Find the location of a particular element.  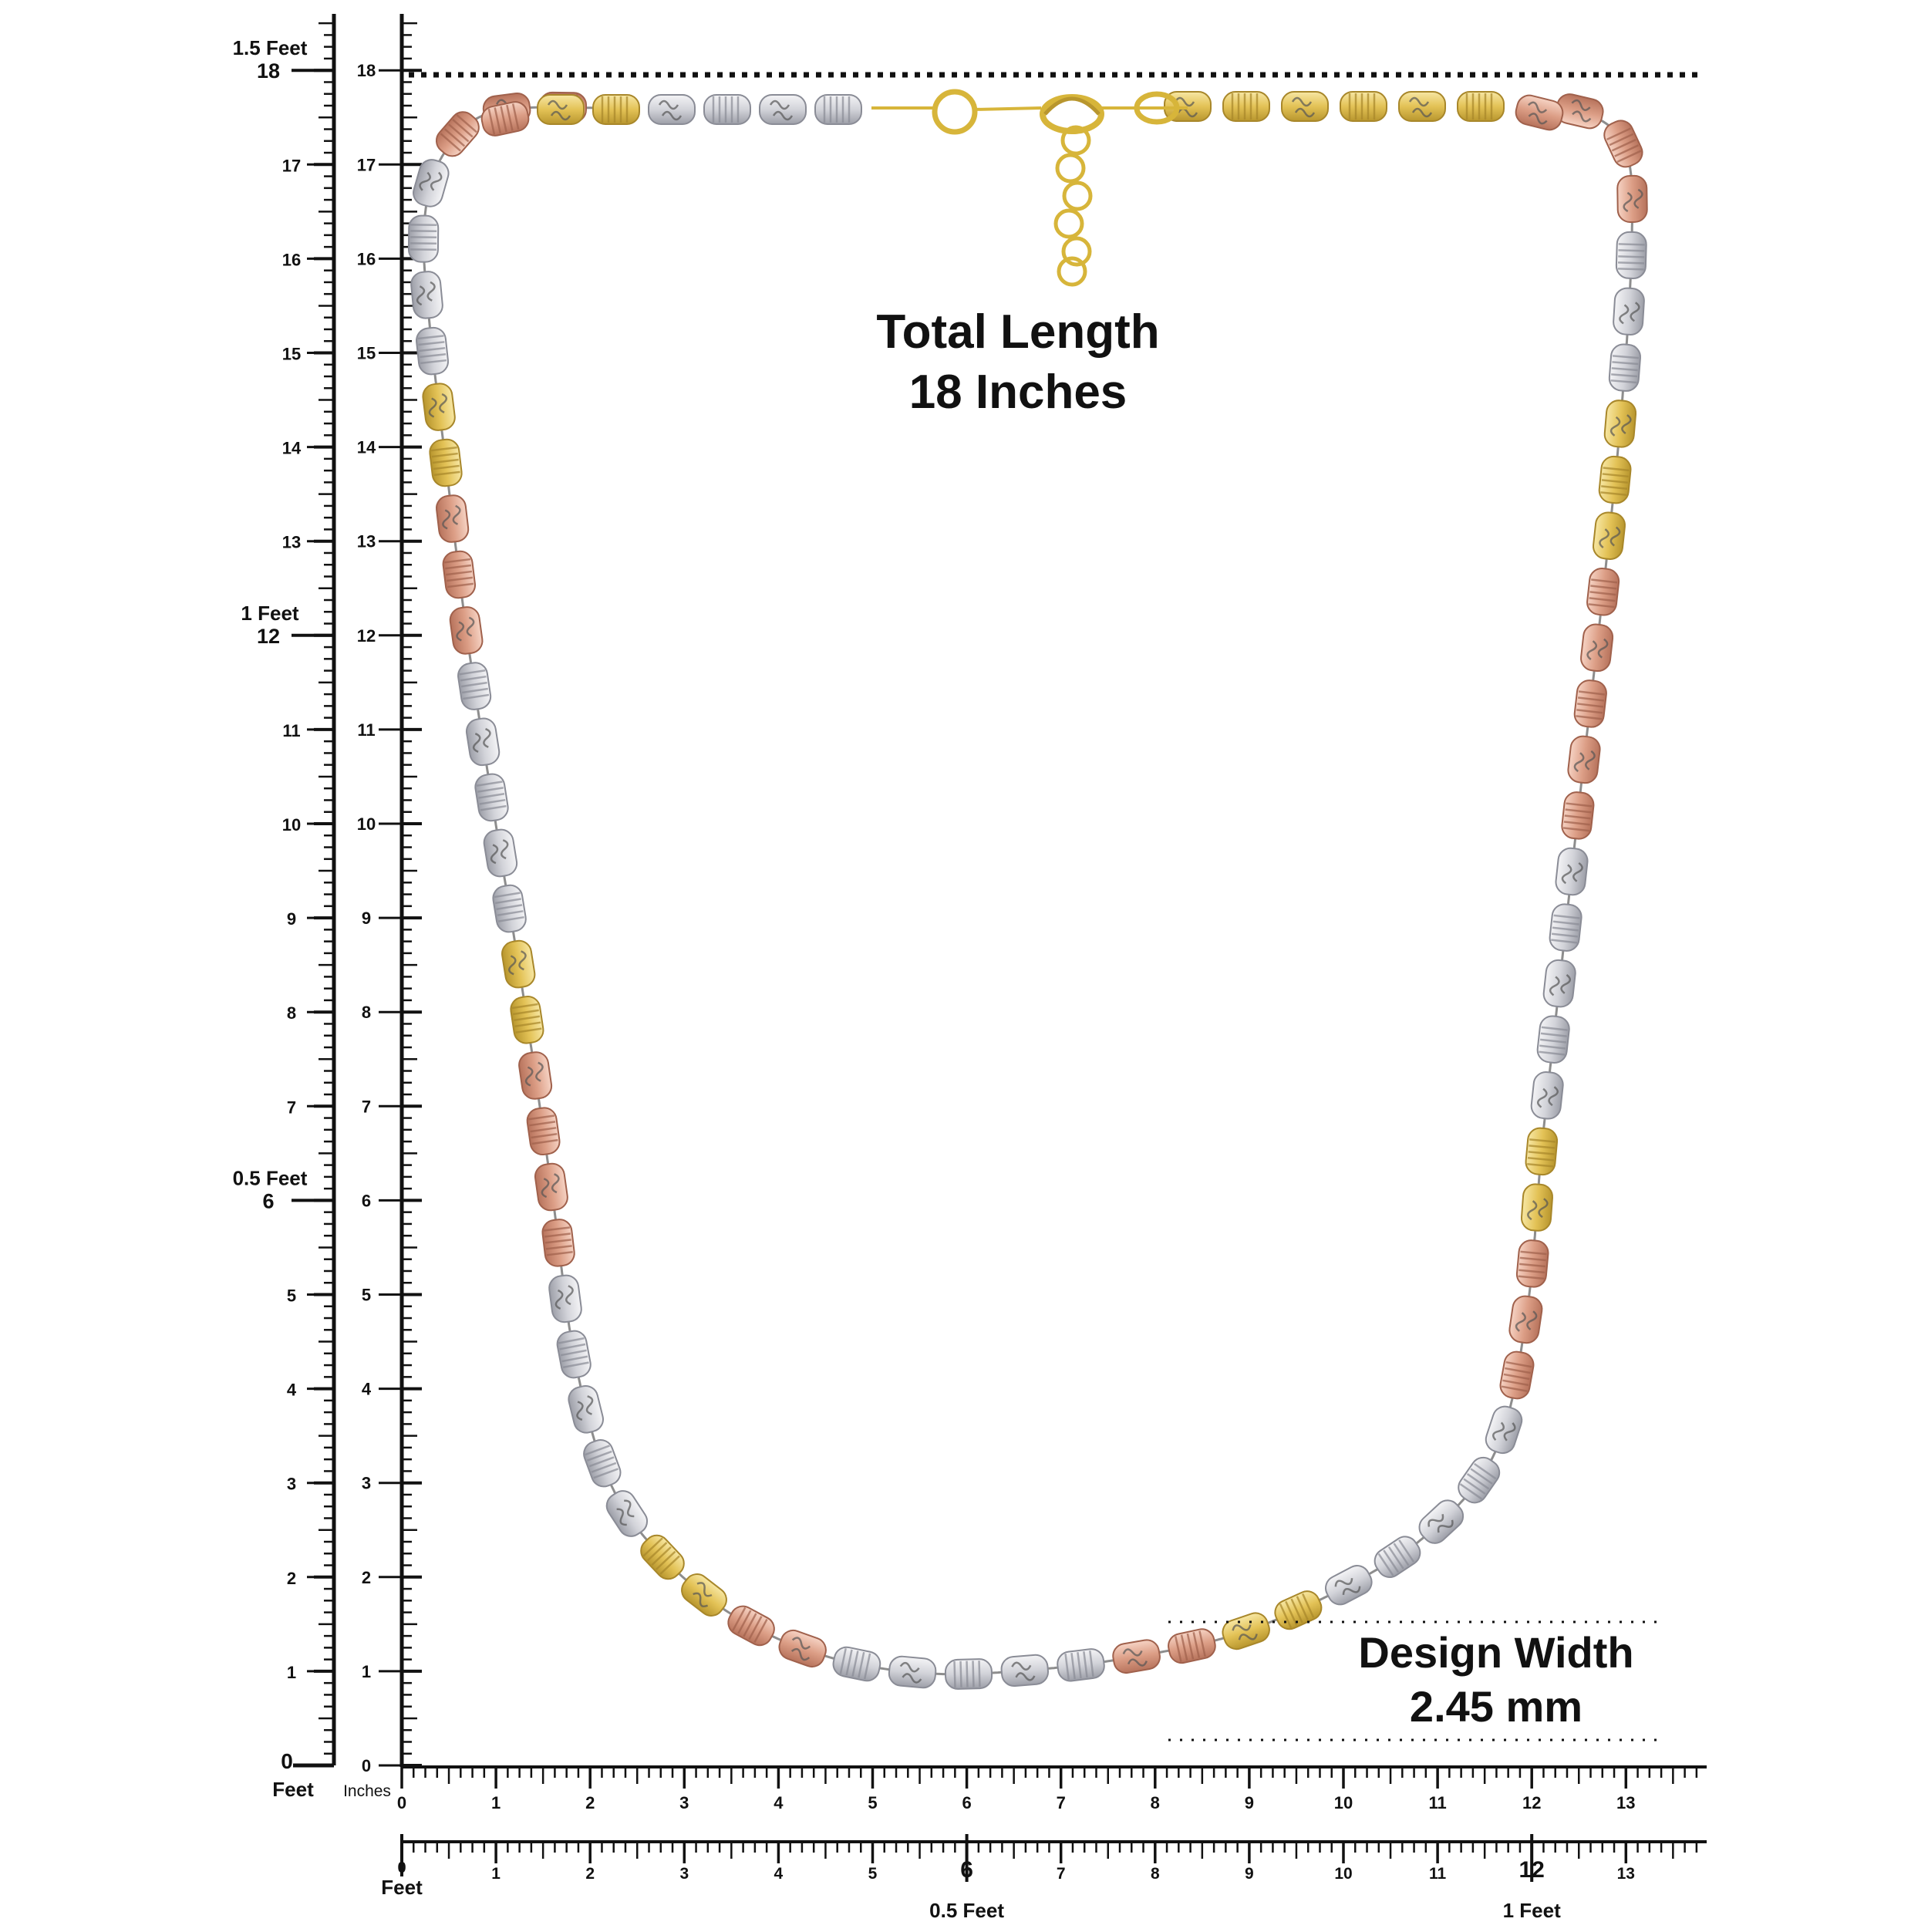

bottom-inch-label: 5 is located at coordinates (873, 1802).